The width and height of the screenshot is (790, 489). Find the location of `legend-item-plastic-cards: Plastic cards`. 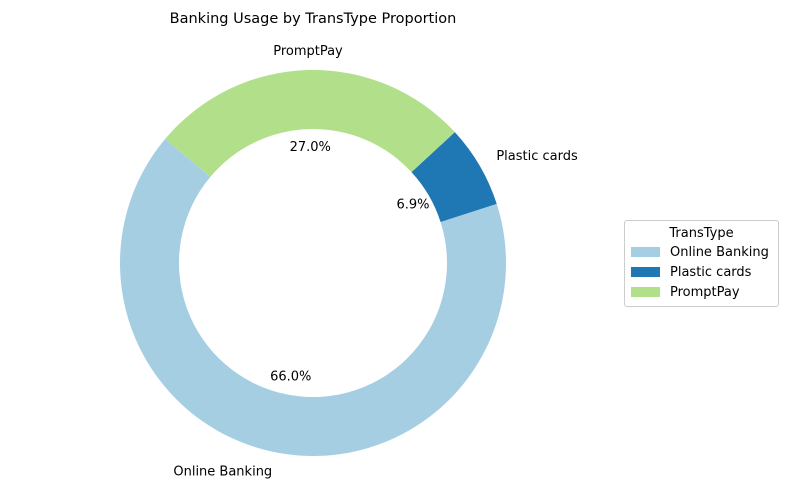

legend-item-plastic-cards: Plastic cards is located at coordinates (704, 272).